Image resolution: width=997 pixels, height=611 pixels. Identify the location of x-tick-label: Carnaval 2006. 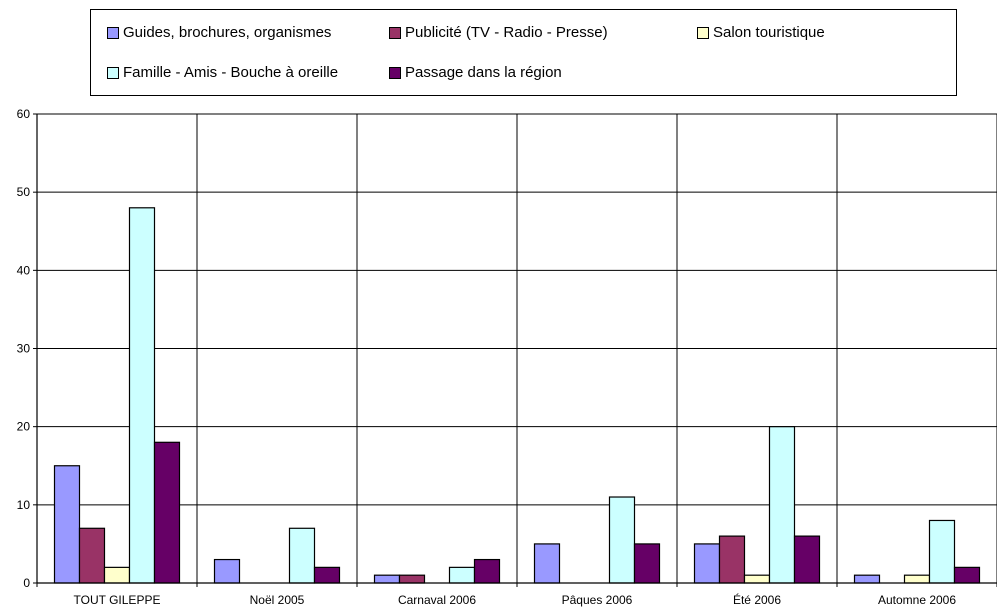
(437, 600).